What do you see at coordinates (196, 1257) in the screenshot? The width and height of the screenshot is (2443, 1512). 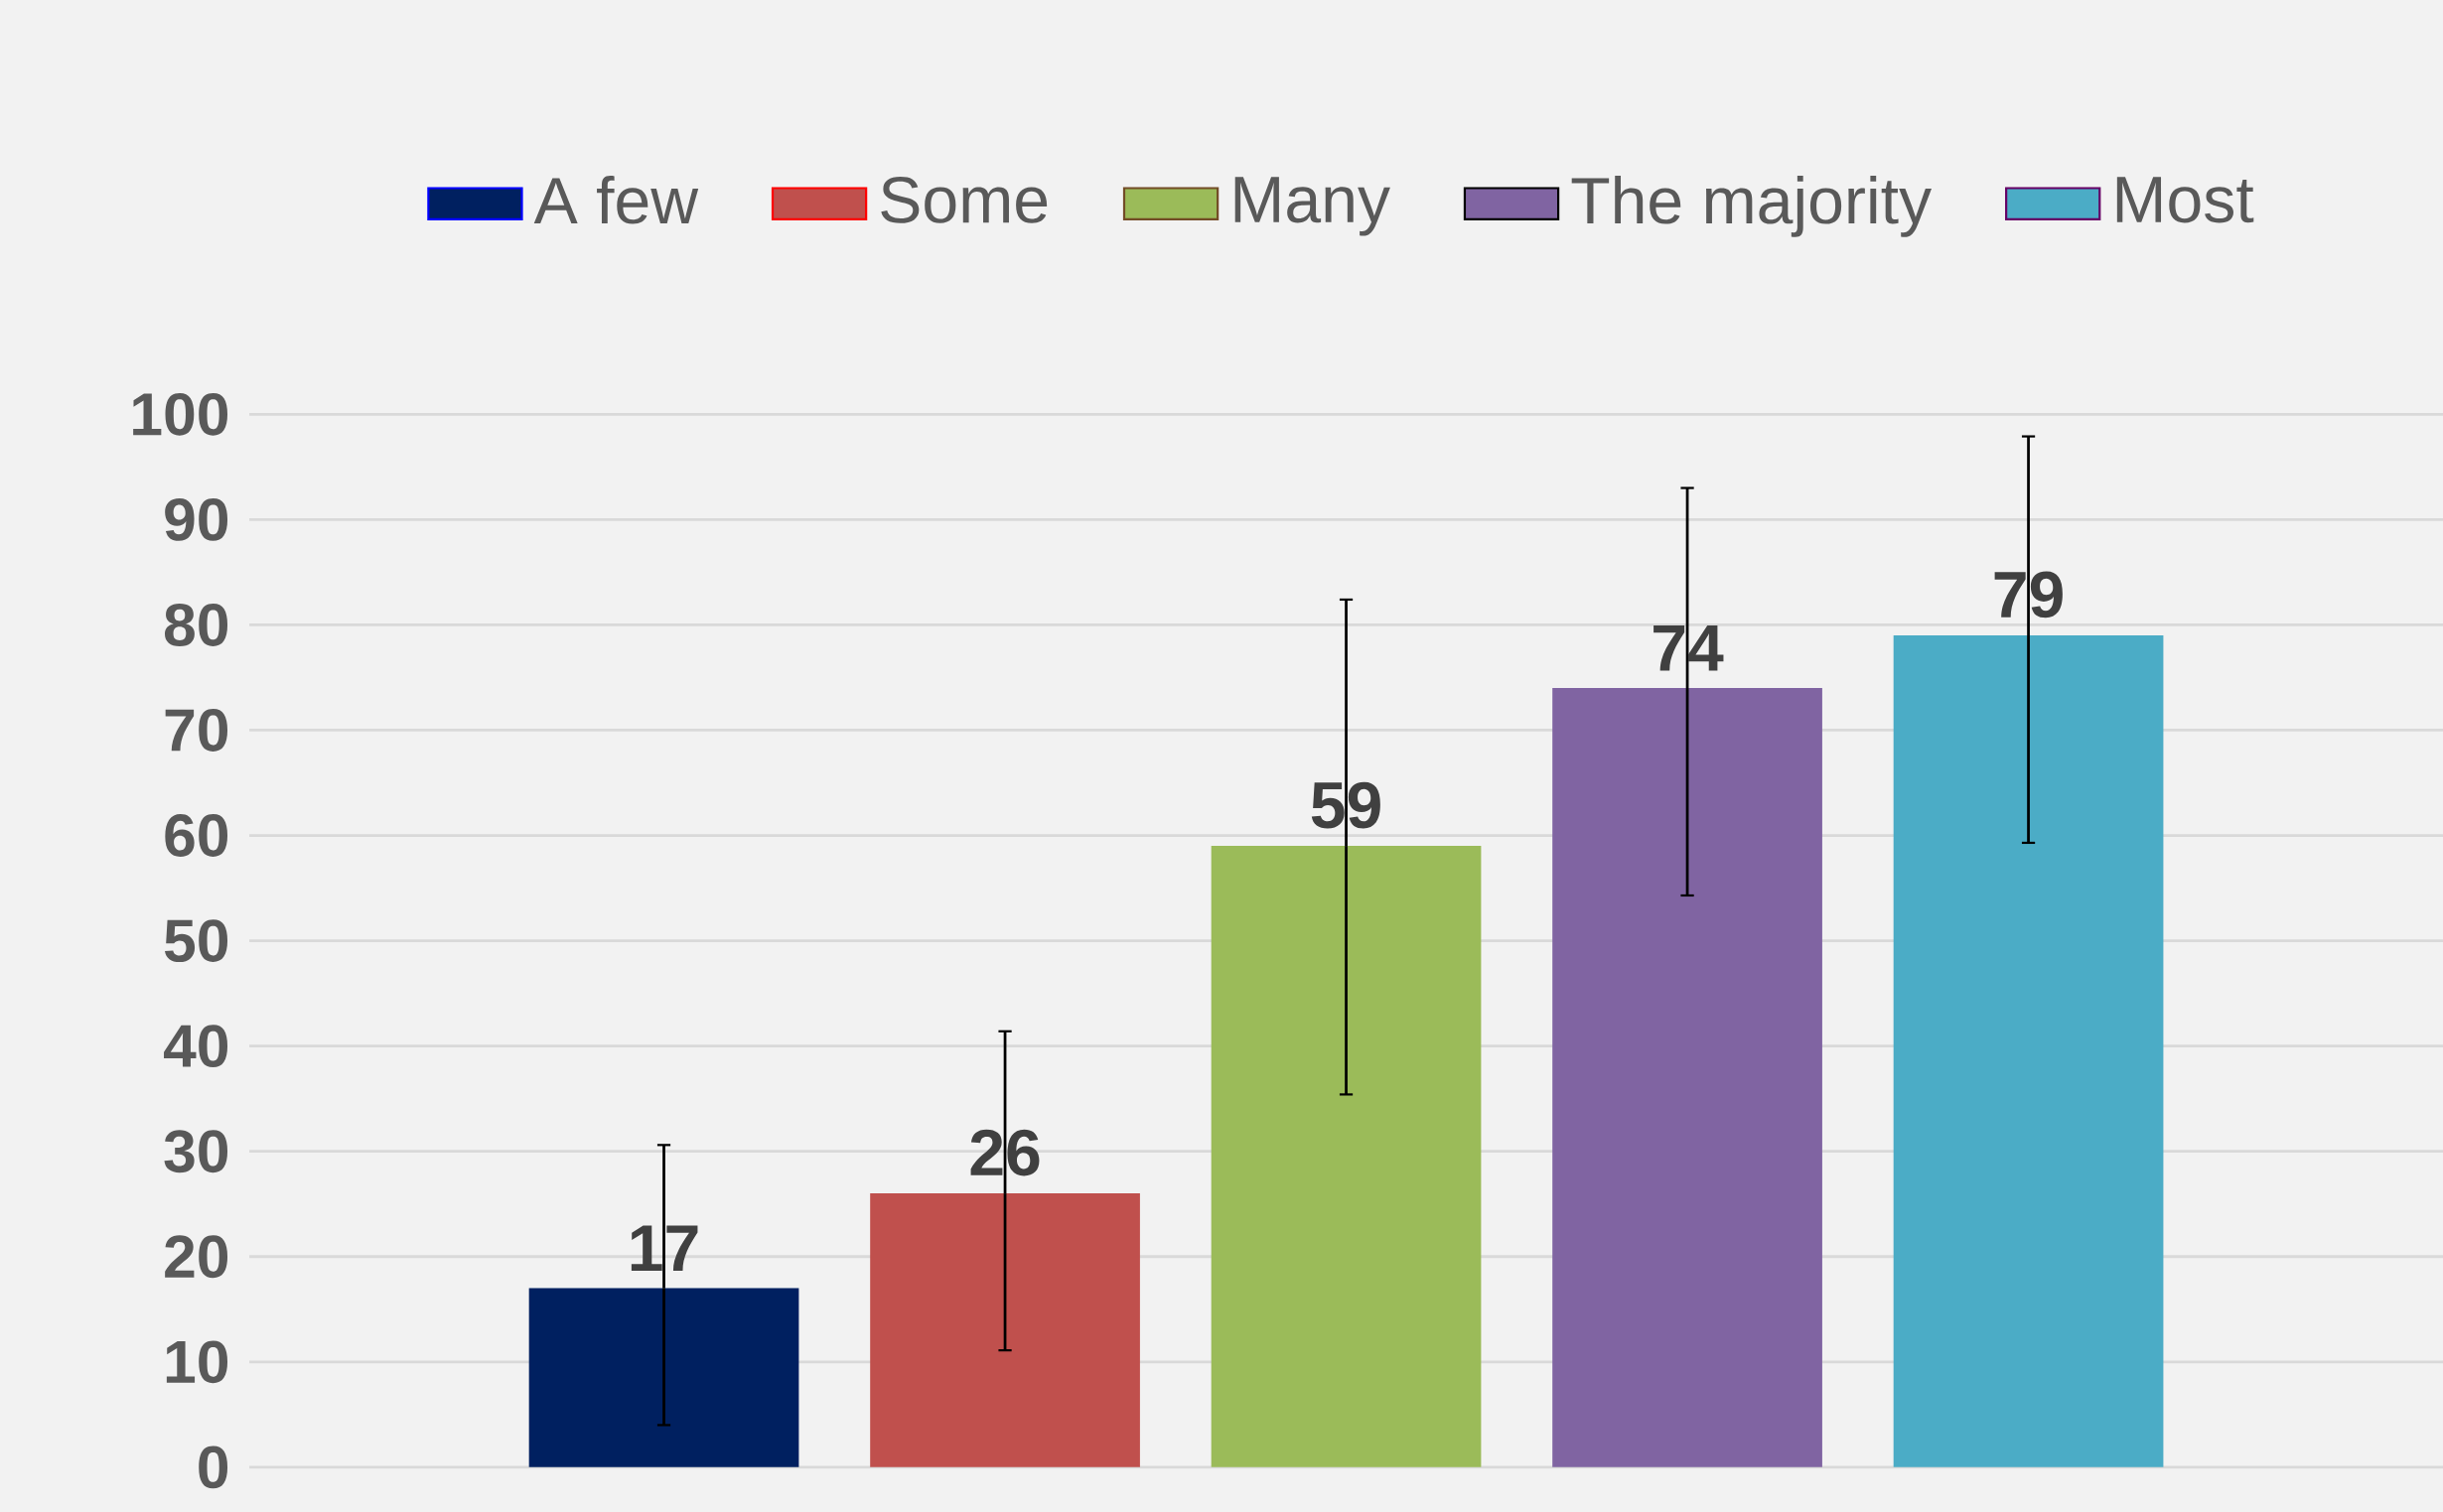 I see `y-tick-label: 20` at bounding box center [196, 1257].